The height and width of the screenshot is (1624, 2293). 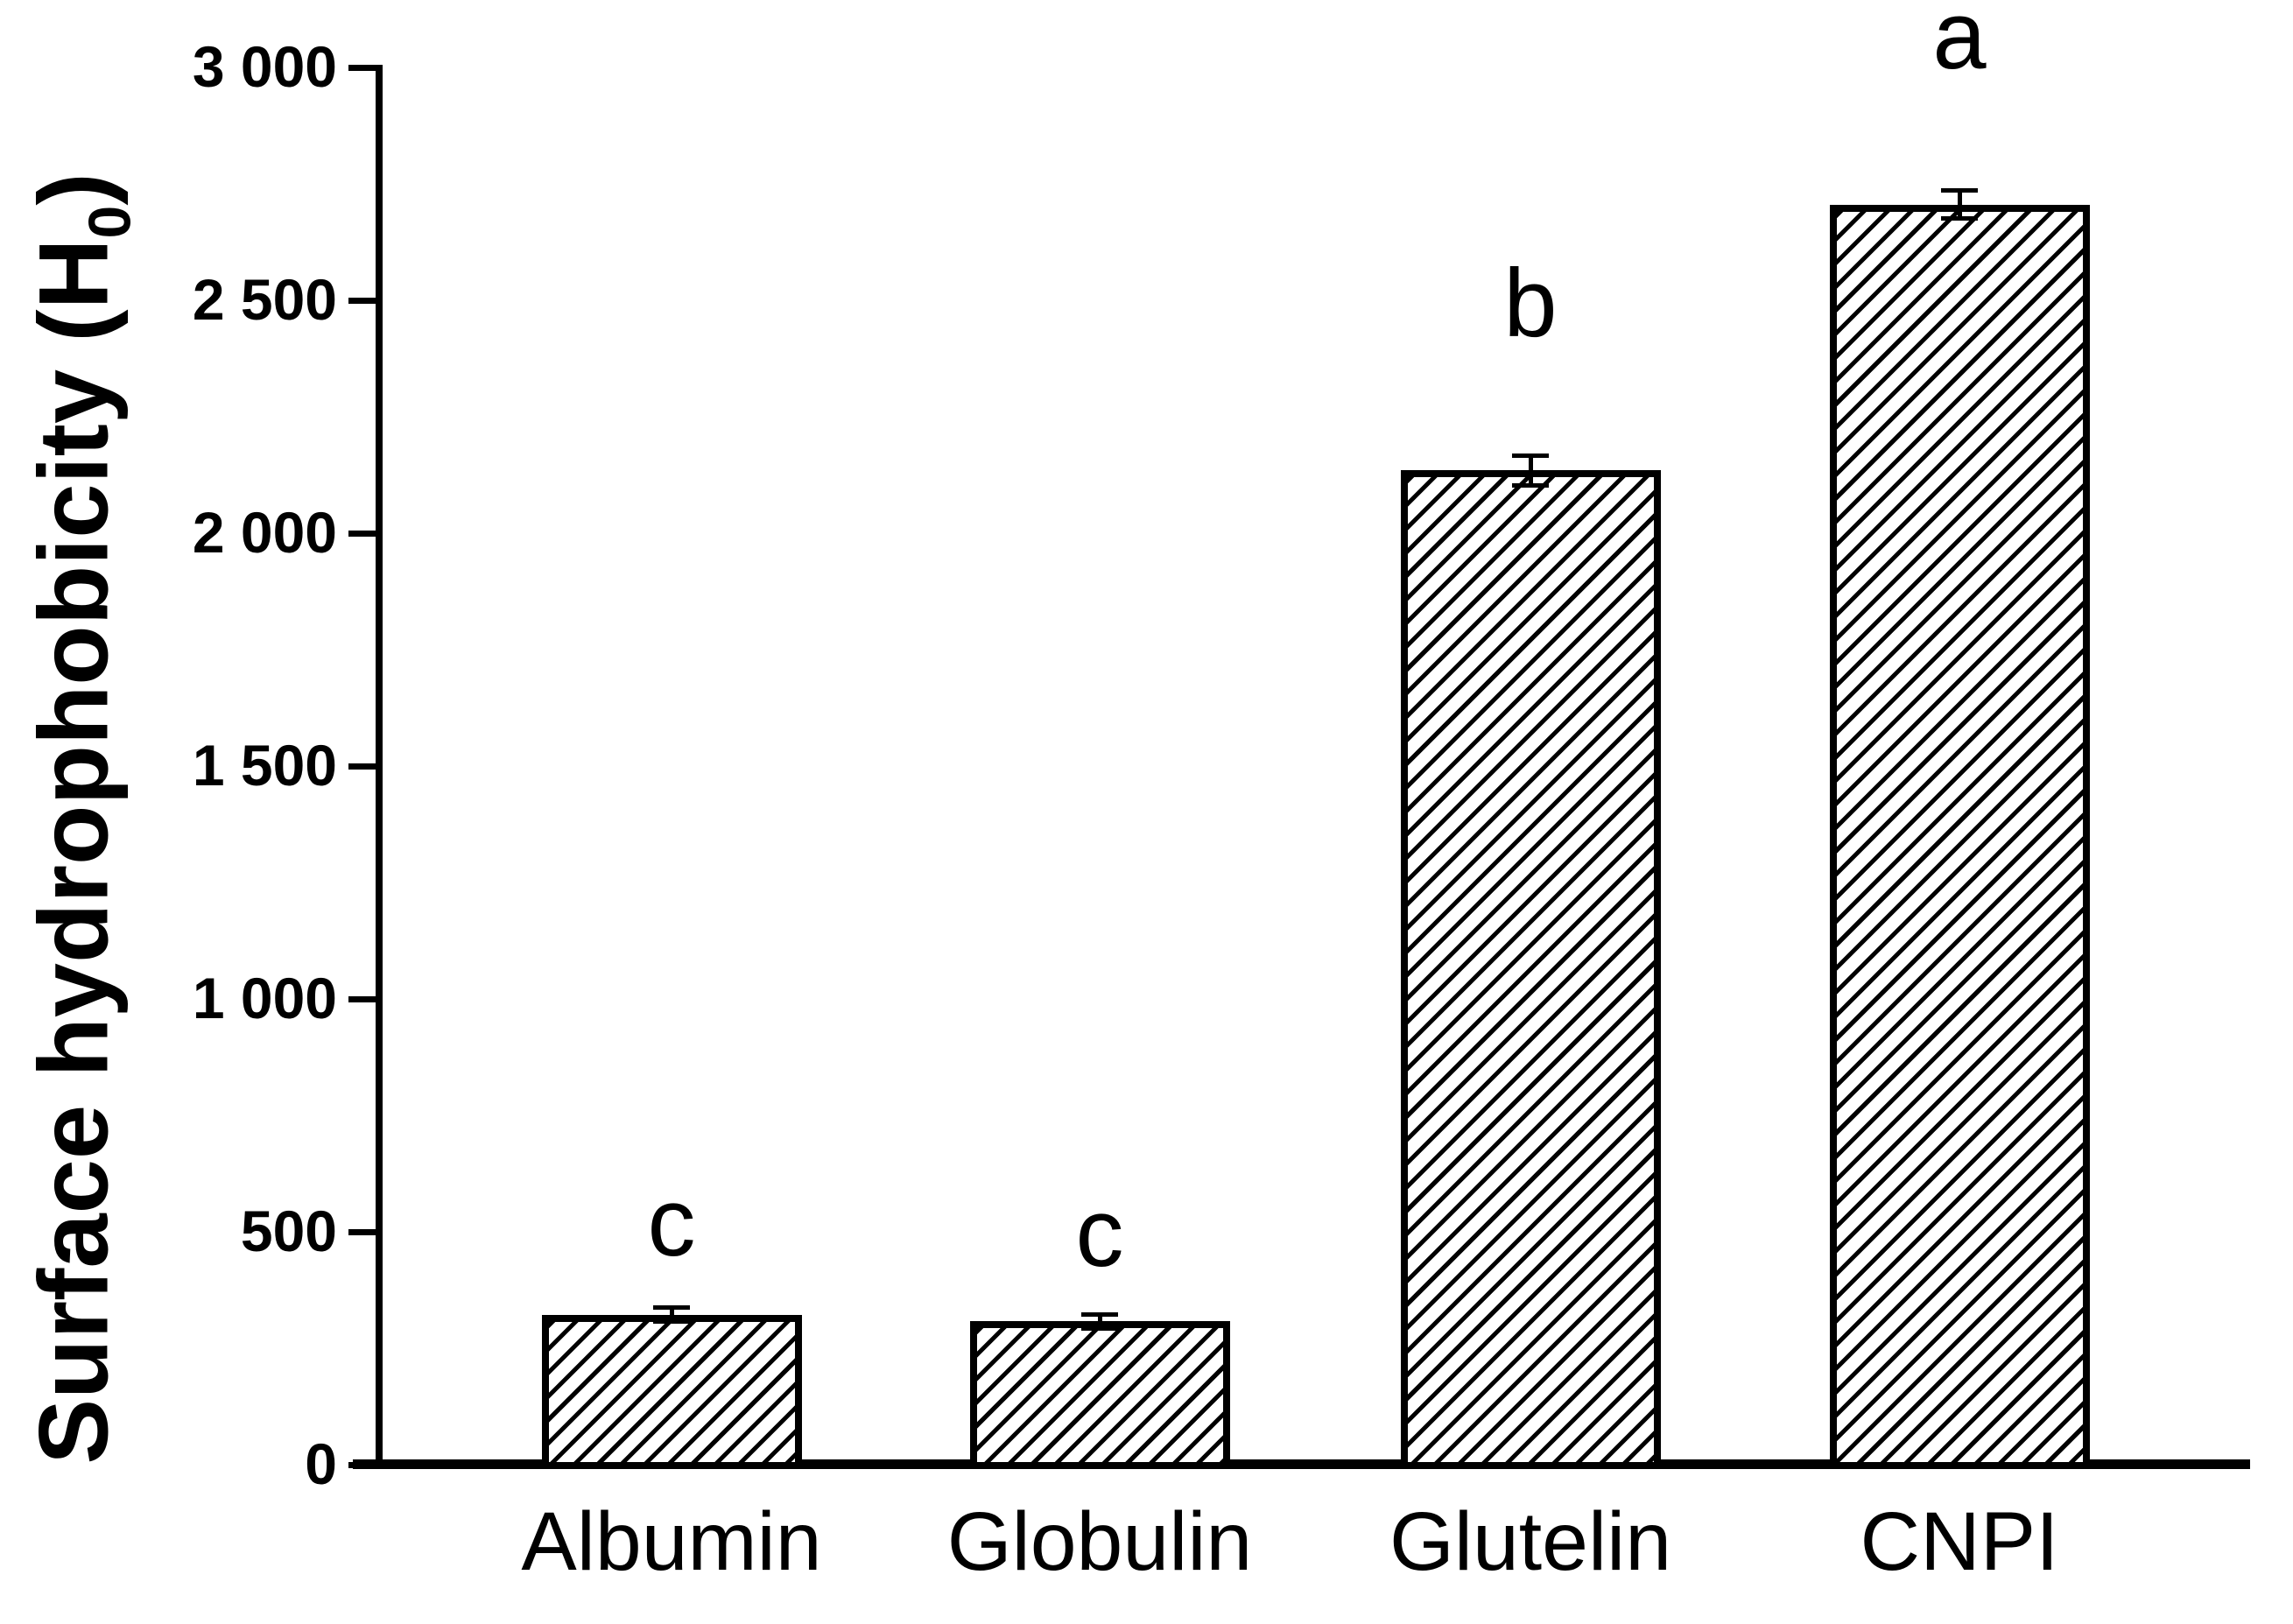 What do you see at coordinates (1530, 969) in the screenshot?
I see `bar-glutelin` at bounding box center [1530, 969].